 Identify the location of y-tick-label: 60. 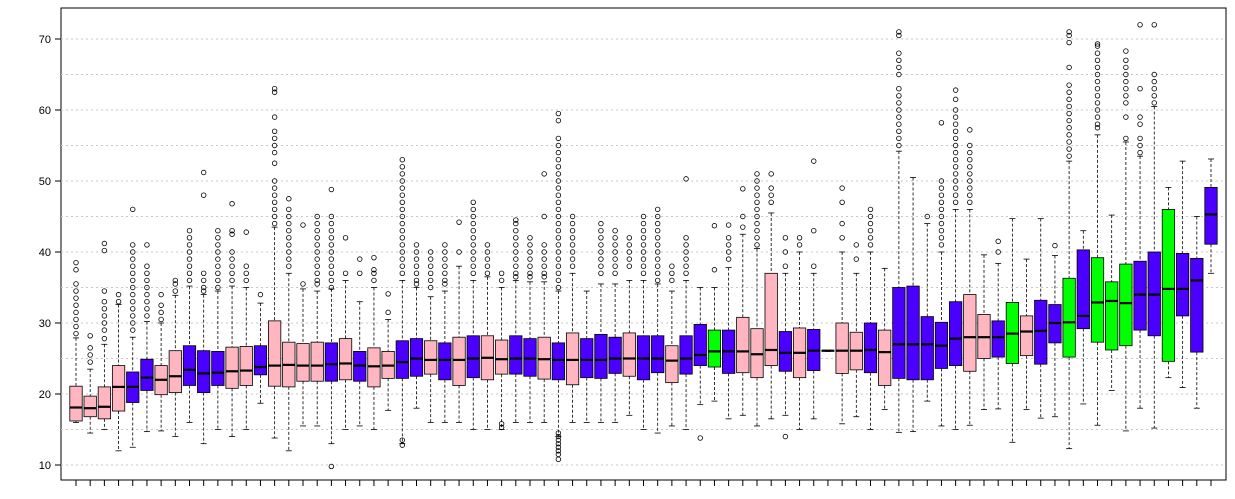
(45, 111).